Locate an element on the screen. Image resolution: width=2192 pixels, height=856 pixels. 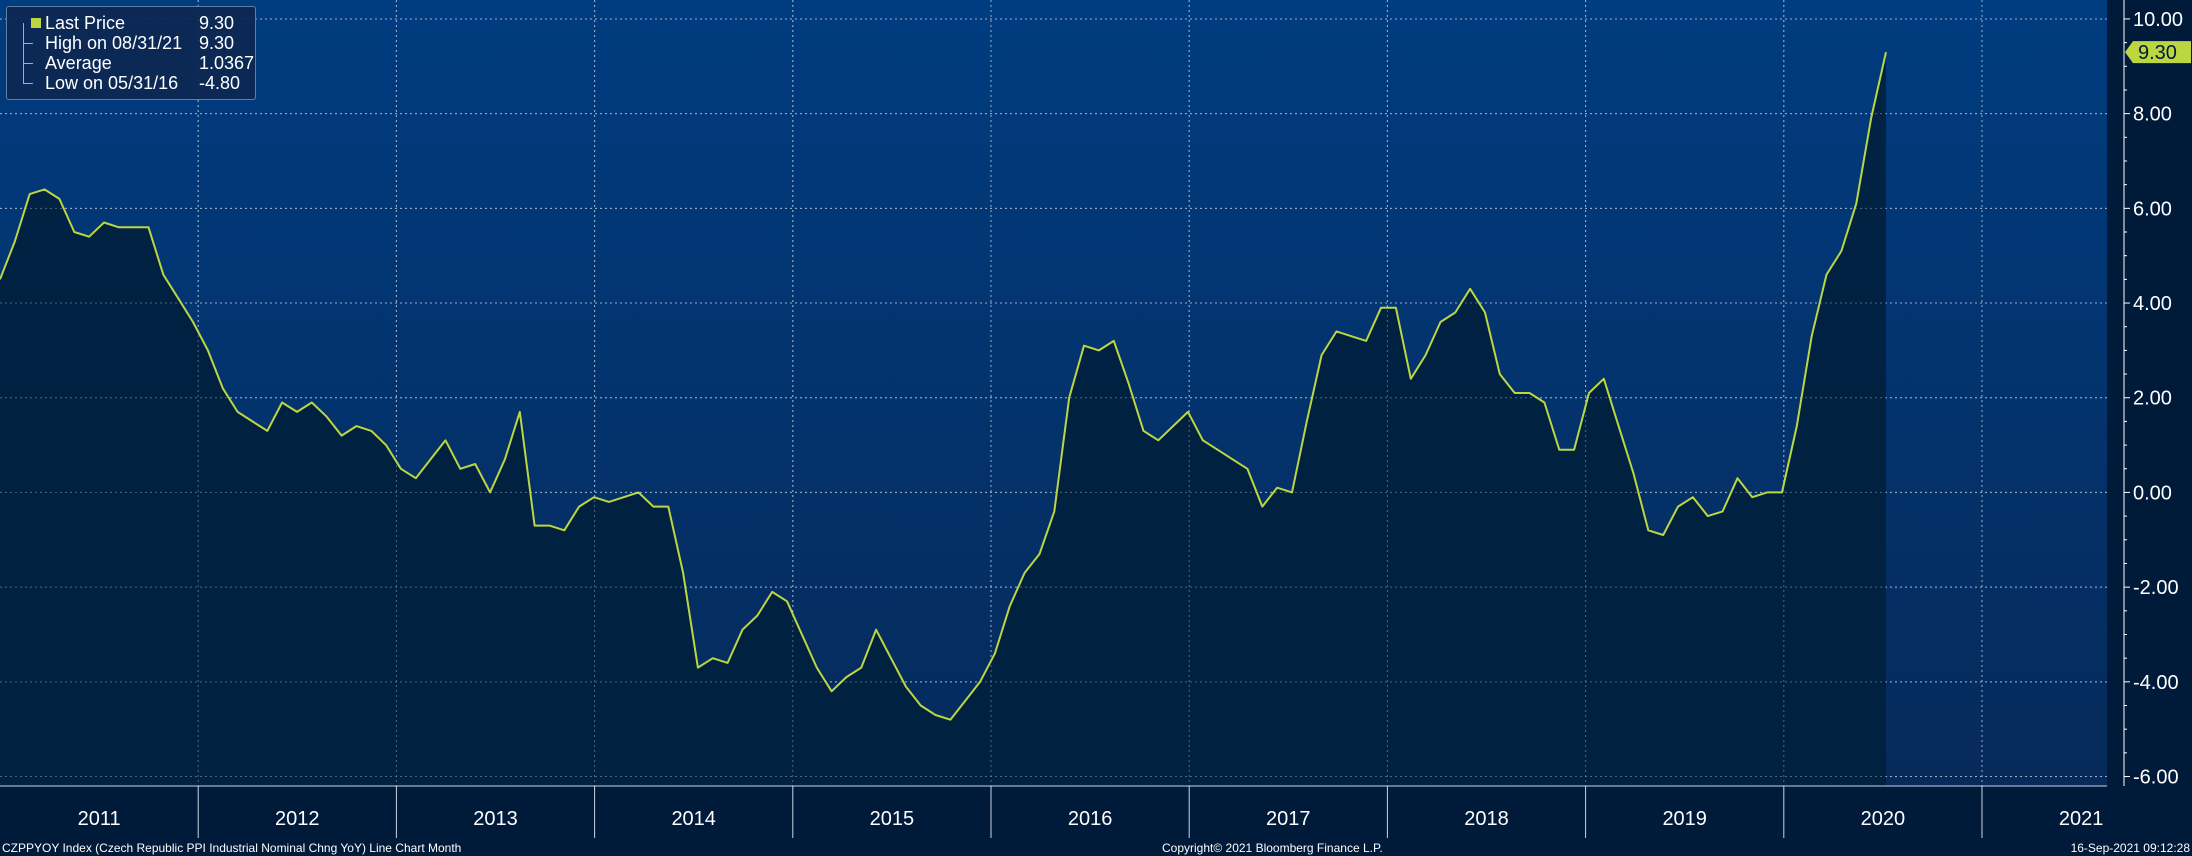
x-tick-label: 2011 is located at coordinates (99, 819).